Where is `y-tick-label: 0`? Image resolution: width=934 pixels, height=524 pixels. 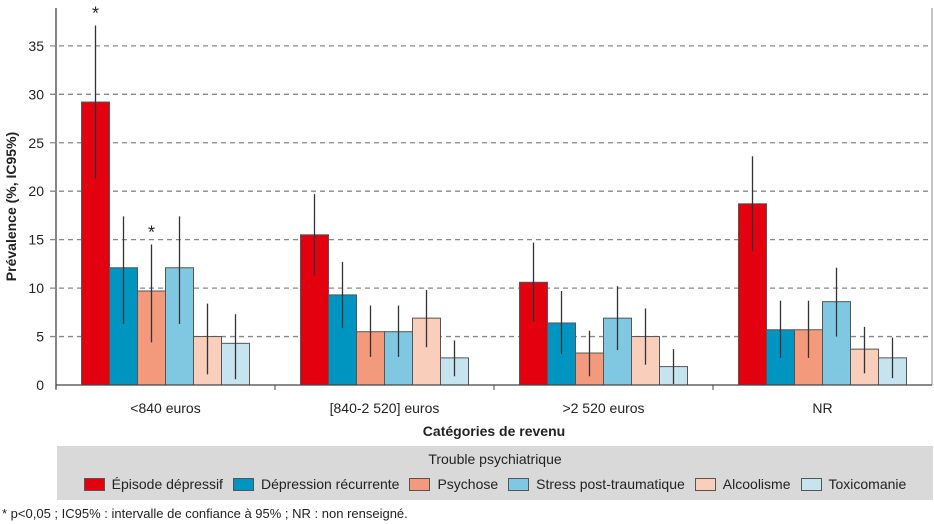
y-tick-label: 0 is located at coordinates (40, 385).